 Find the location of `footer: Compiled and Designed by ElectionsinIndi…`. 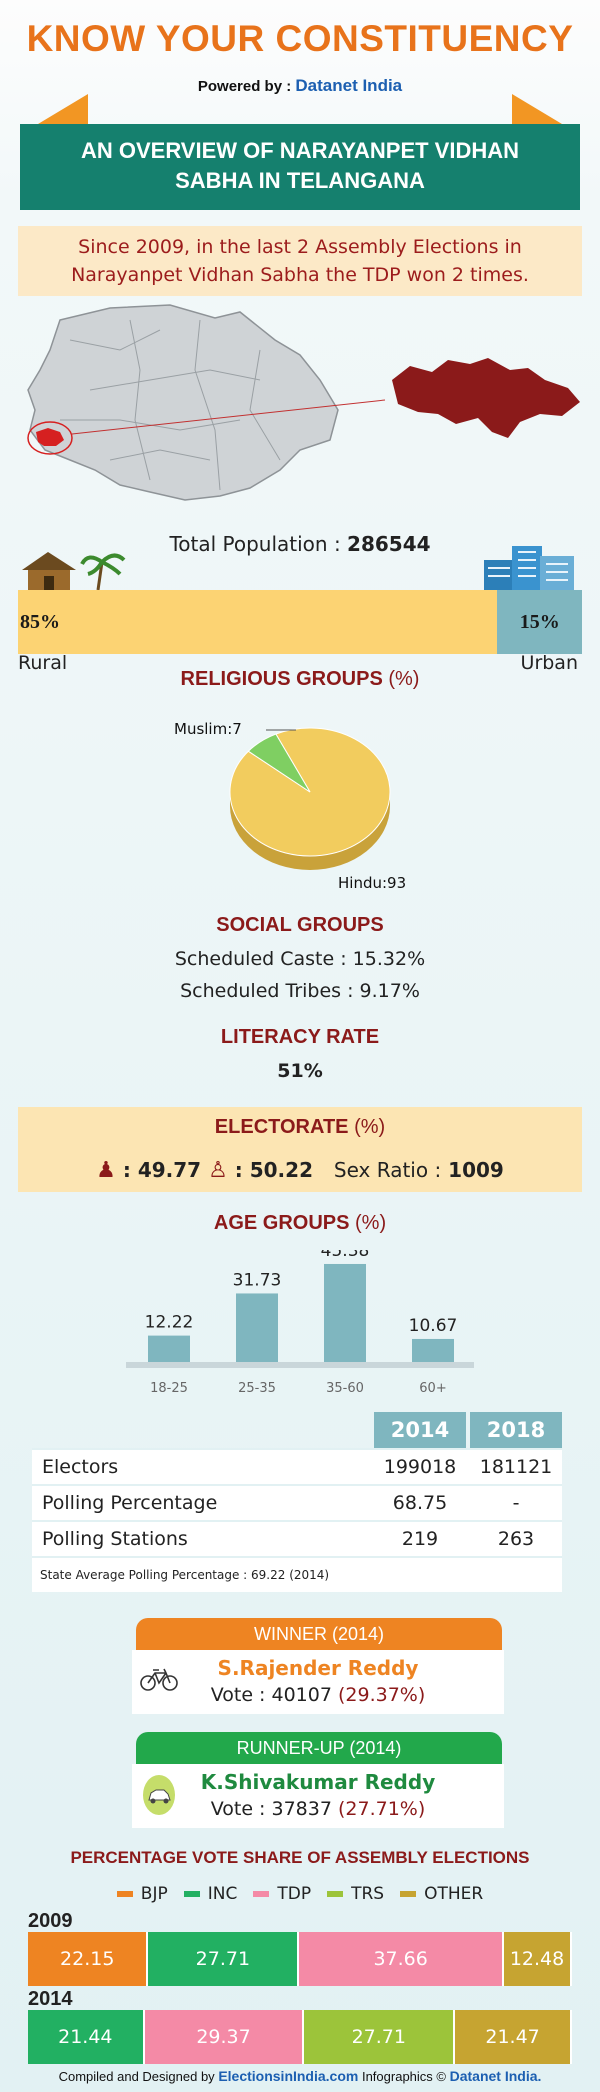

footer: Compiled and Designed by ElectionsinIndi… is located at coordinates (300, 2076).